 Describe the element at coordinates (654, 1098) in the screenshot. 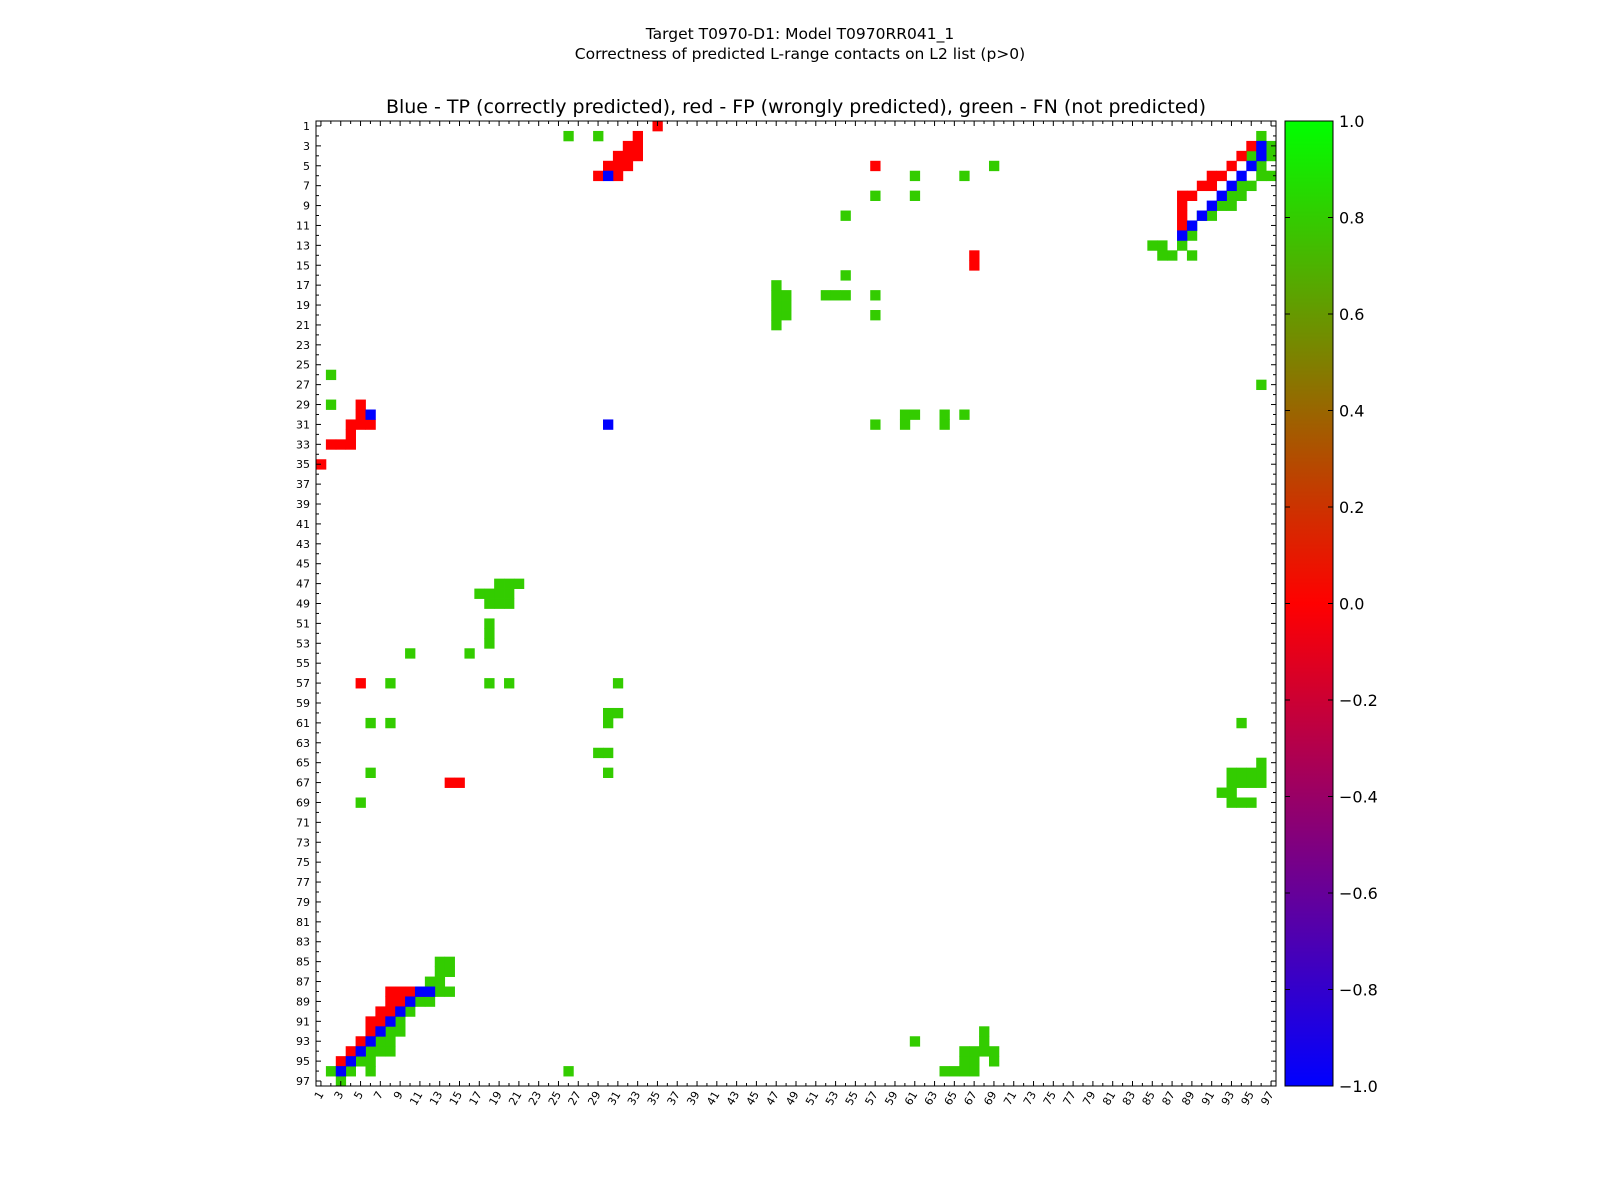

I see `x-tick-label: 35` at that location.